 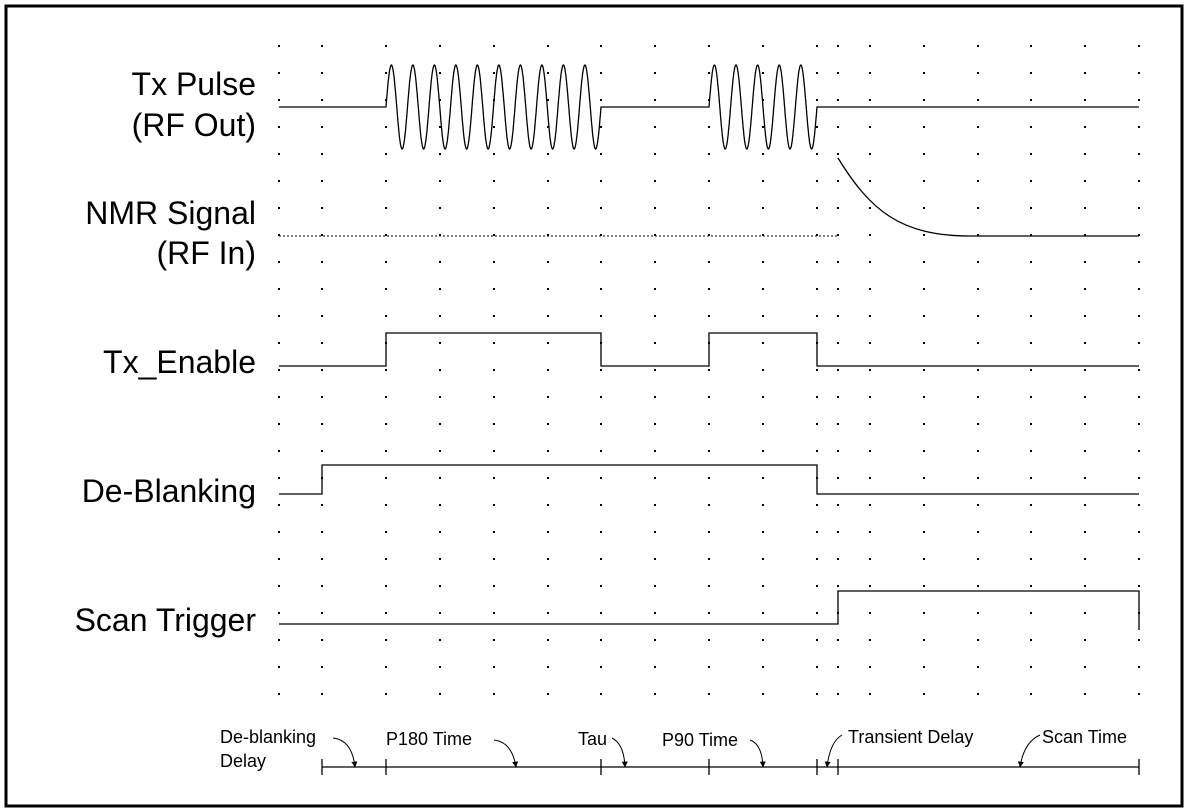 What do you see at coordinates (206, 253) in the screenshot?
I see `signal-label: (RF In)` at bounding box center [206, 253].